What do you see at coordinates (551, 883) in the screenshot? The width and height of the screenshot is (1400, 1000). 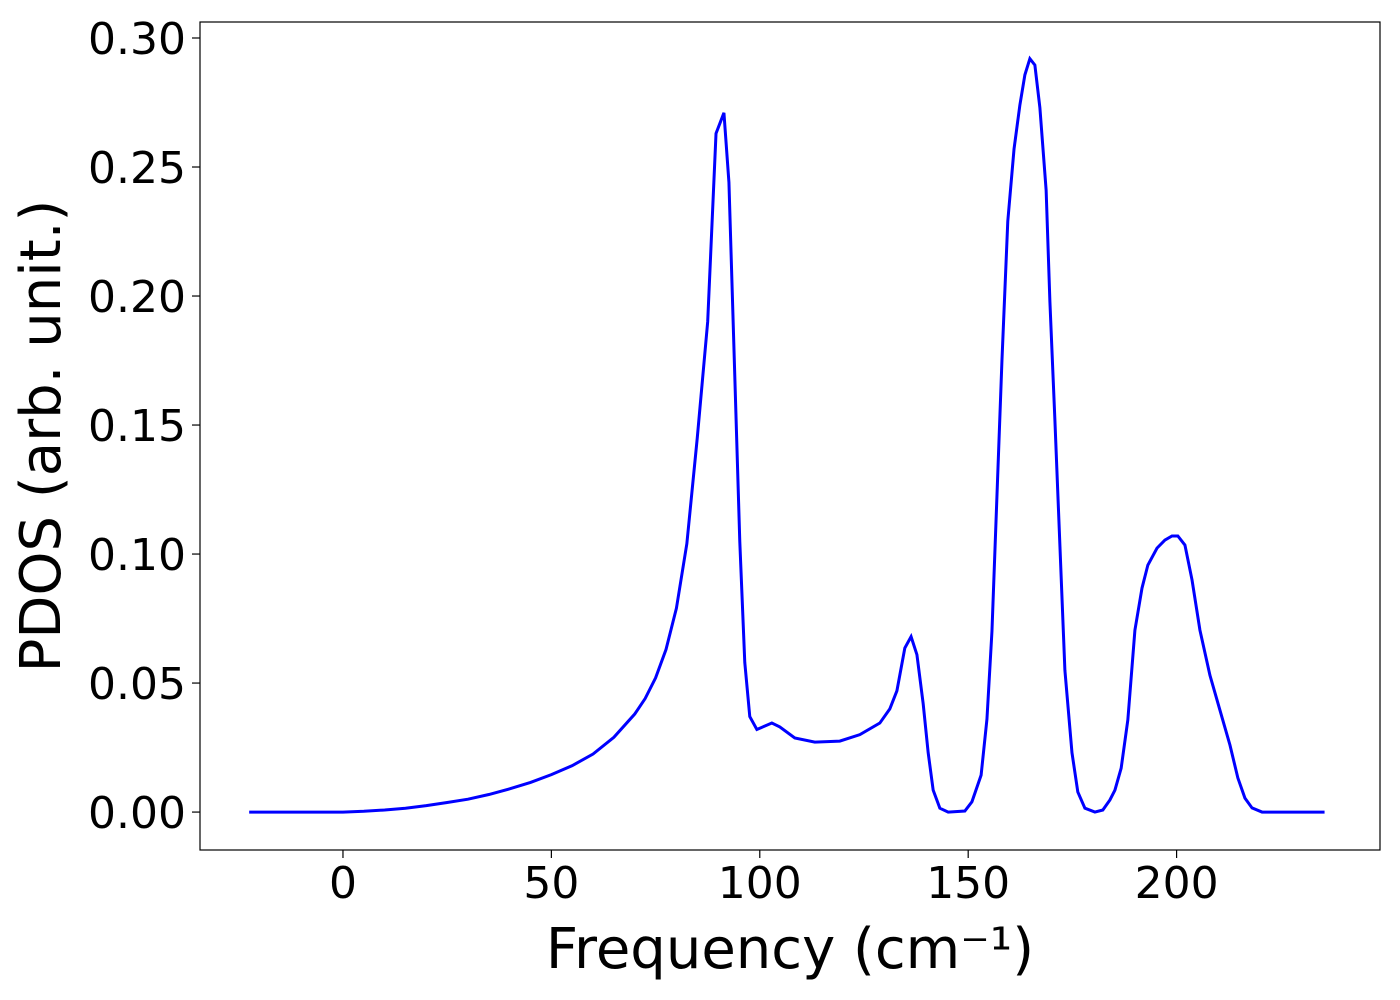 I see `x-tick-label: 50` at bounding box center [551, 883].